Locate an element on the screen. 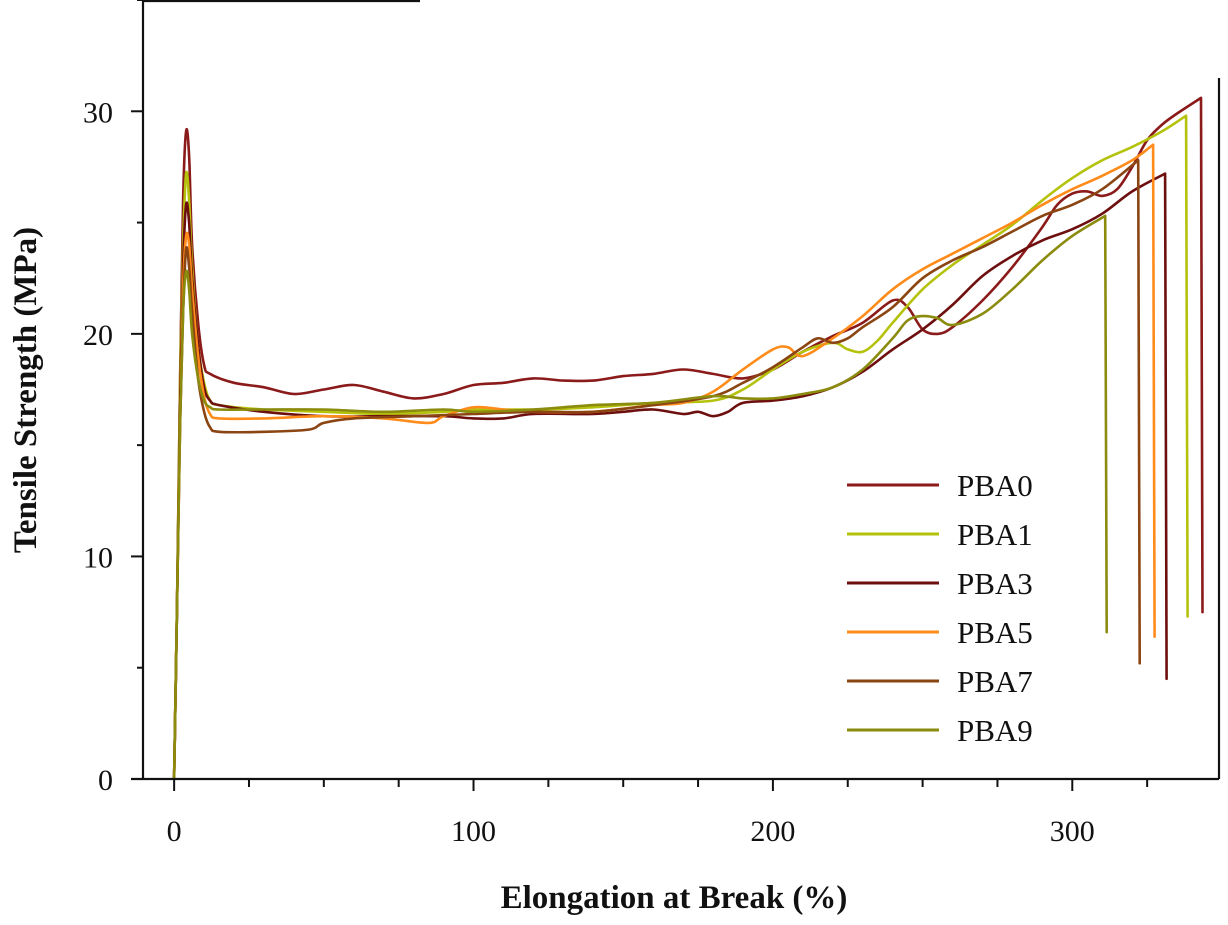 This screenshot has width=1228, height=925. legend-label-pba5: PBA5 is located at coordinates (995, 632).